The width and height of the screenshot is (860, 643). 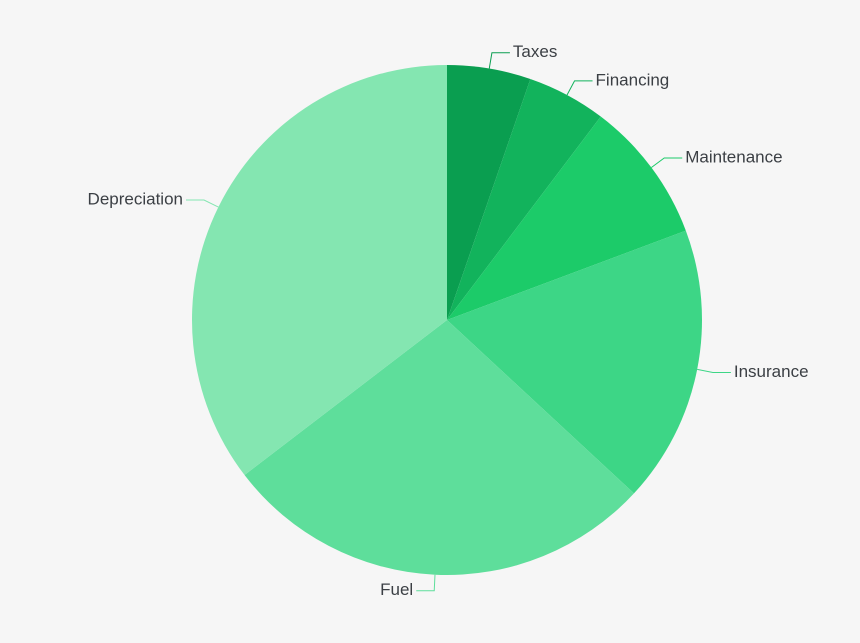 What do you see at coordinates (426, 583) in the screenshot?
I see `leader-line-fuel` at bounding box center [426, 583].